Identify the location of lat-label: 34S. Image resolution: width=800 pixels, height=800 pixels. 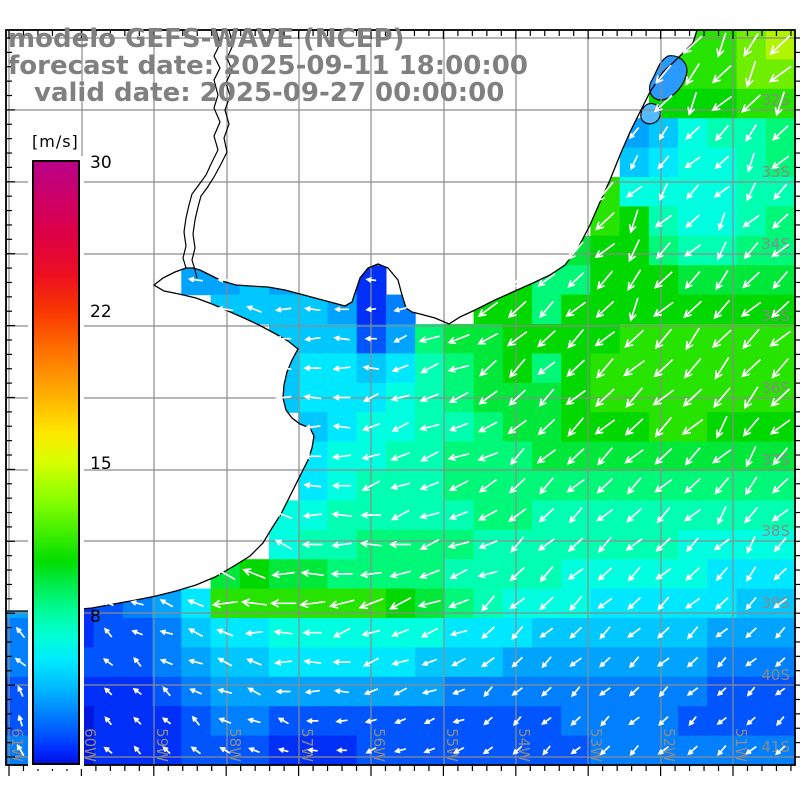
(775, 244).